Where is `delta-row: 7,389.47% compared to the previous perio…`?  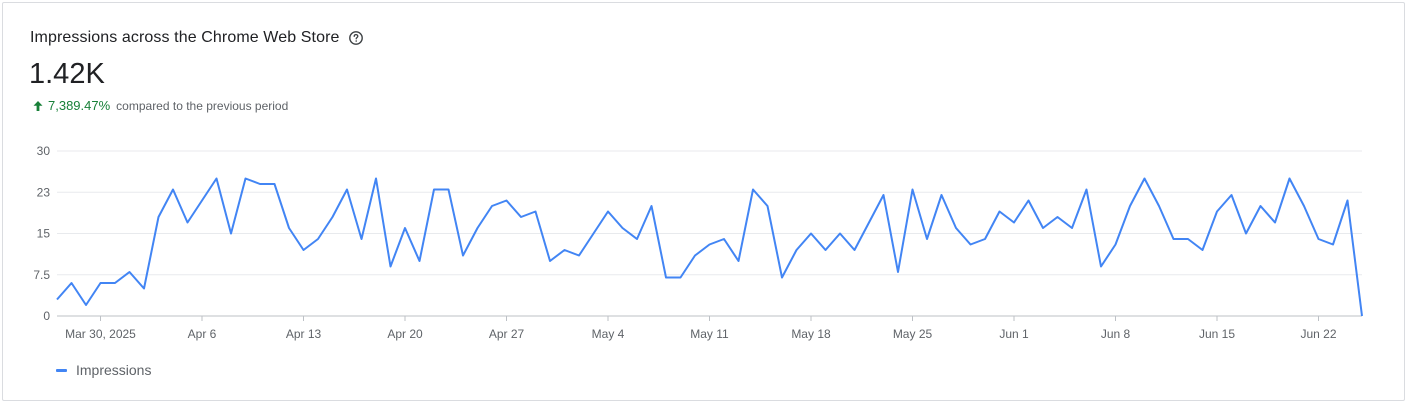 delta-row: 7,389.47% compared to the previous perio… is located at coordinates (160, 105).